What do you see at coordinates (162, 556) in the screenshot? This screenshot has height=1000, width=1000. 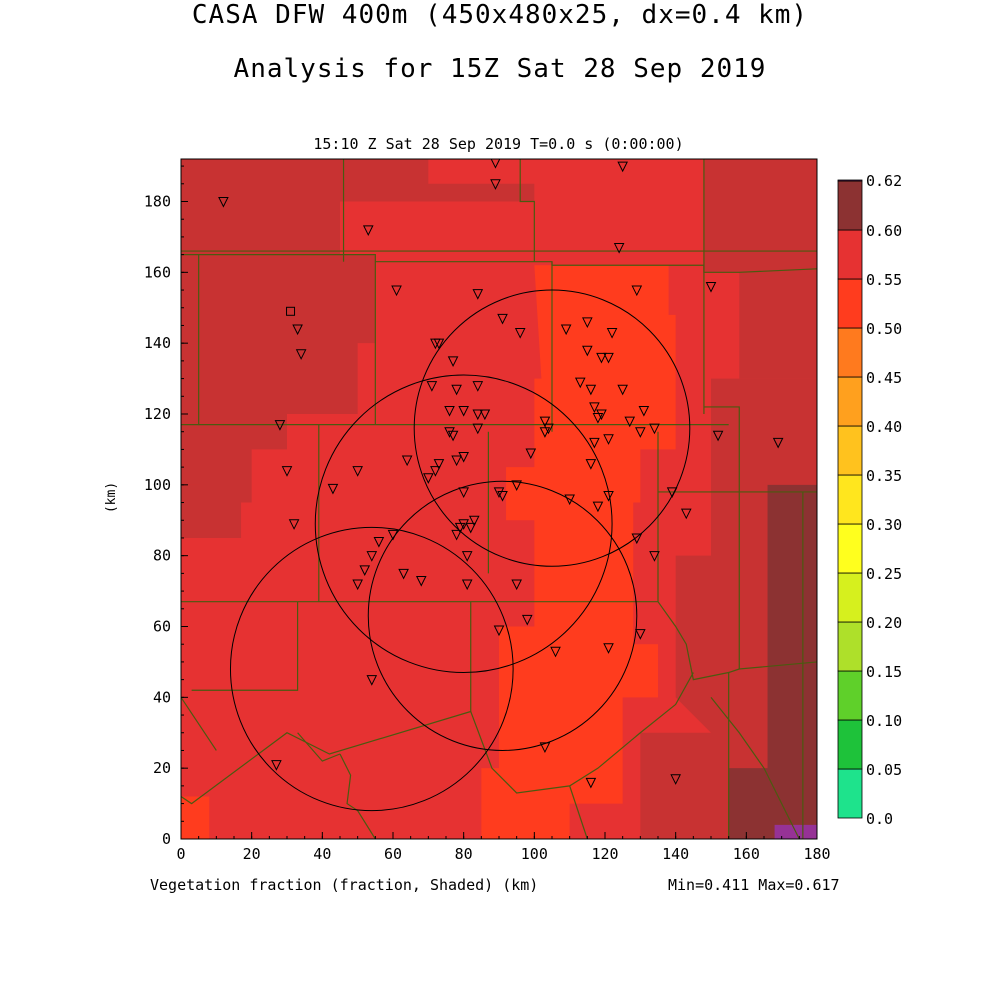 I see `y-tick-label: 80` at bounding box center [162, 556].